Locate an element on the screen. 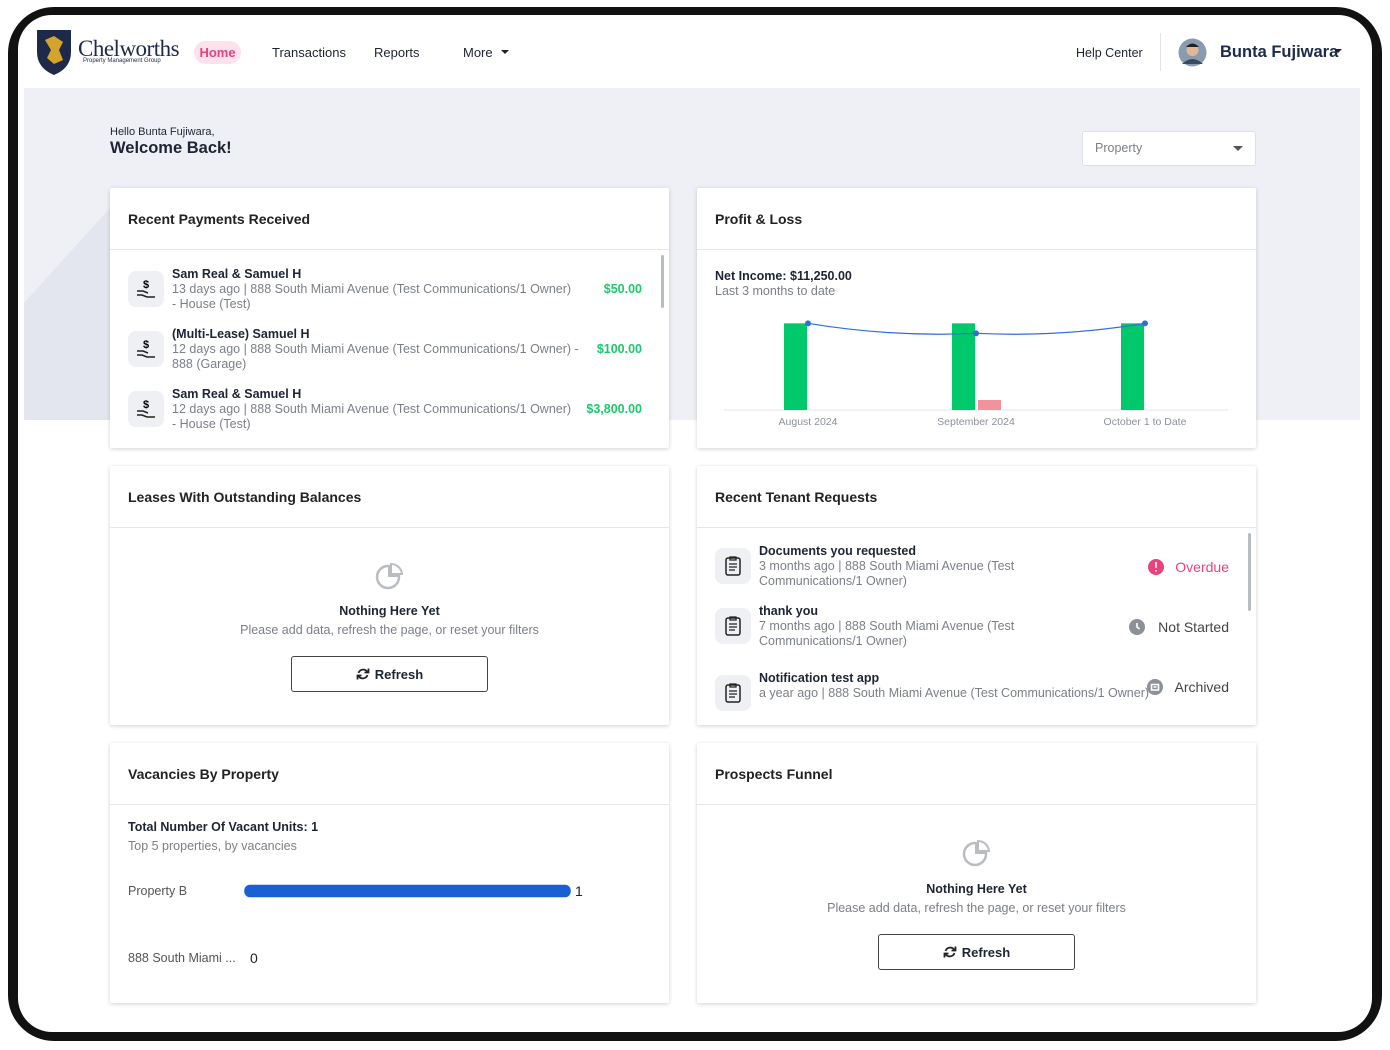 Image resolution: width=1390 pixels, height=1050 pixels. net-income: Net Income: $11,250.00 is located at coordinates (783, 276).